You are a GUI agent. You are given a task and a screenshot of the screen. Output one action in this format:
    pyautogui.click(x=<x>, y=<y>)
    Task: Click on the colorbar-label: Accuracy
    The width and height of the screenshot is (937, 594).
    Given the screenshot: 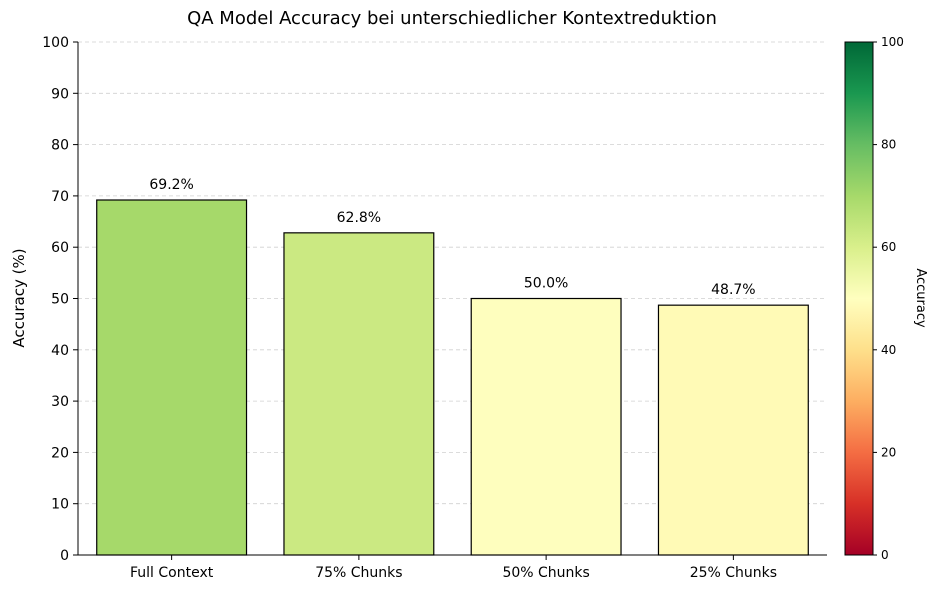 What is the action you would take?
    pyautogui.click(x=920, y=298)
    